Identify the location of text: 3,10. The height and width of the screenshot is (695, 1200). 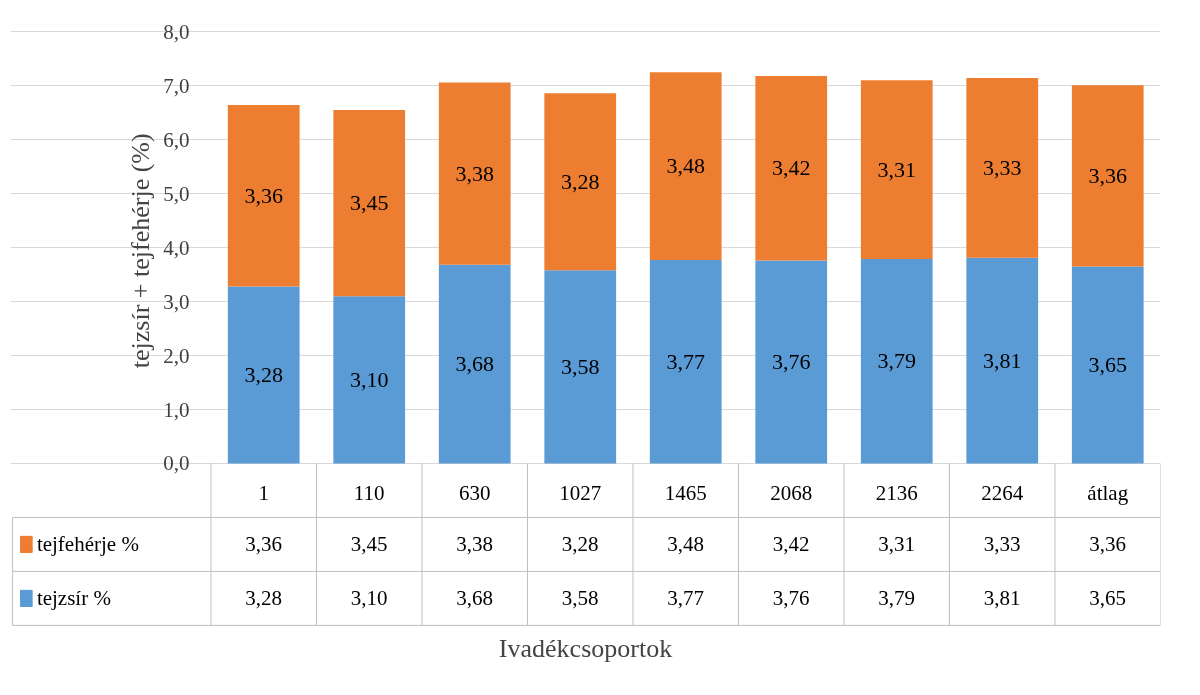
(369, 379).